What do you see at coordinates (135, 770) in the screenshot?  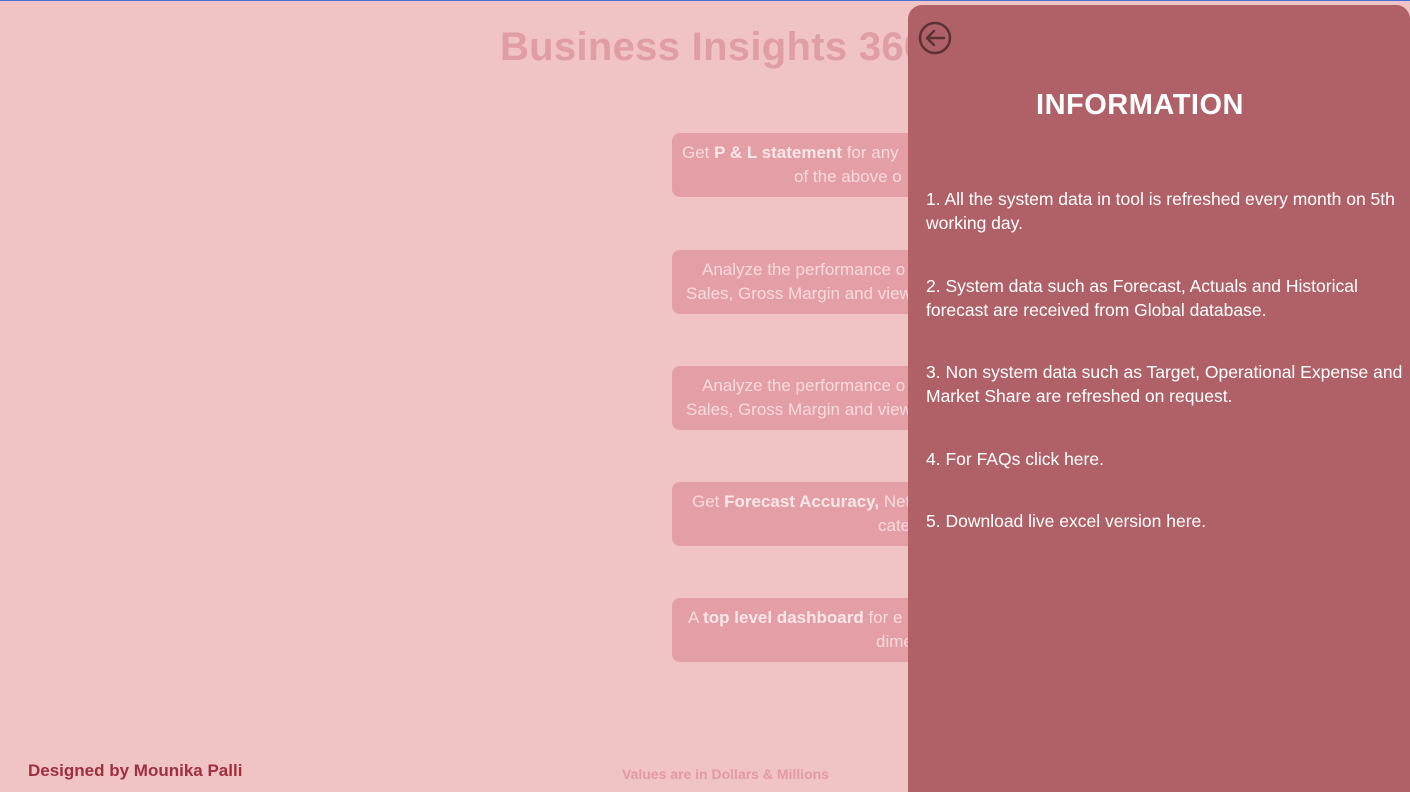 I see `designer-credit: Designed by Mounika Palli` at bounding box center [135, 770].